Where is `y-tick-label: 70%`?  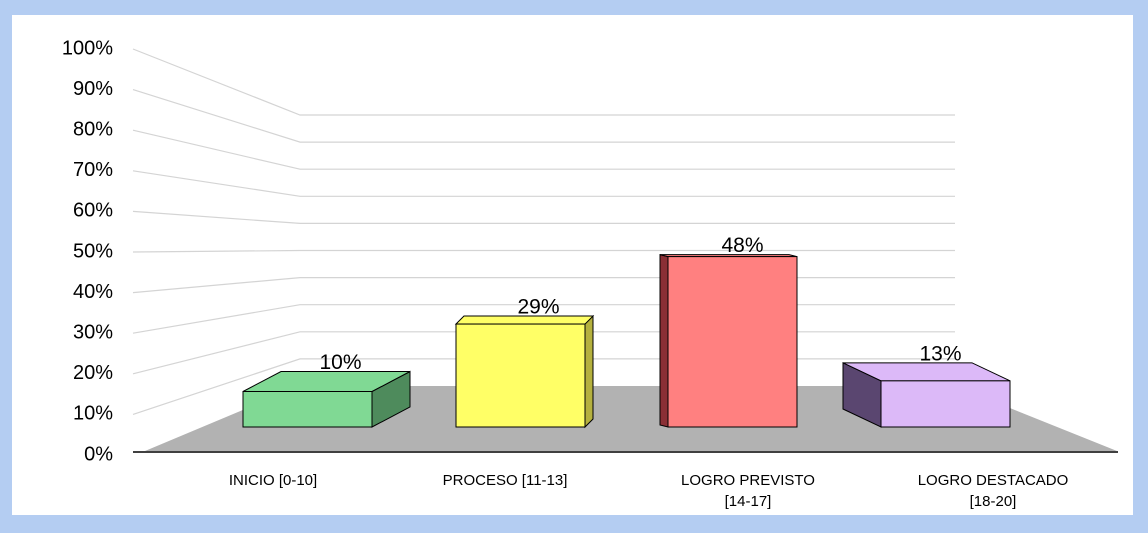
y-tick-label: 70% is located at coordinates (93, 170).